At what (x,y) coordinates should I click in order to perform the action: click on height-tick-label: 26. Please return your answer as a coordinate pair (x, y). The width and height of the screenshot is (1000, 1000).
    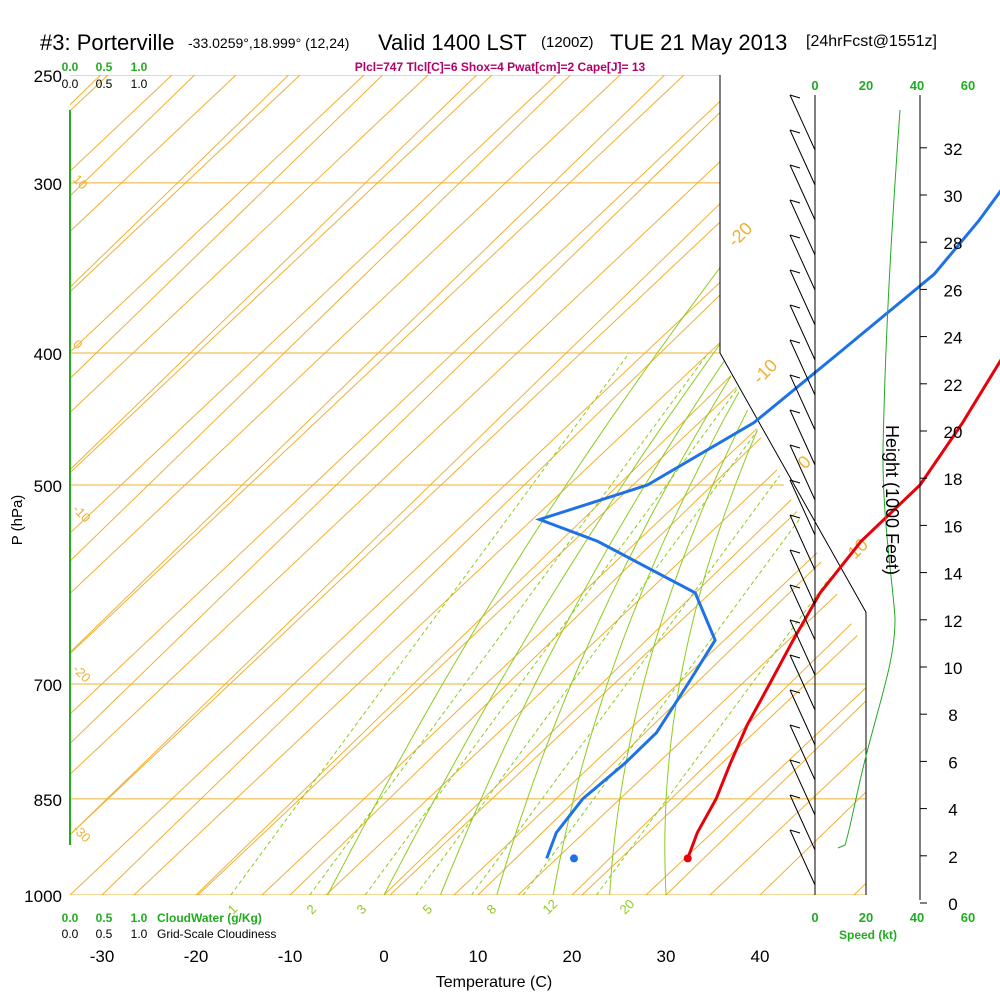
    Looking at the image, I should click on (953, 290).